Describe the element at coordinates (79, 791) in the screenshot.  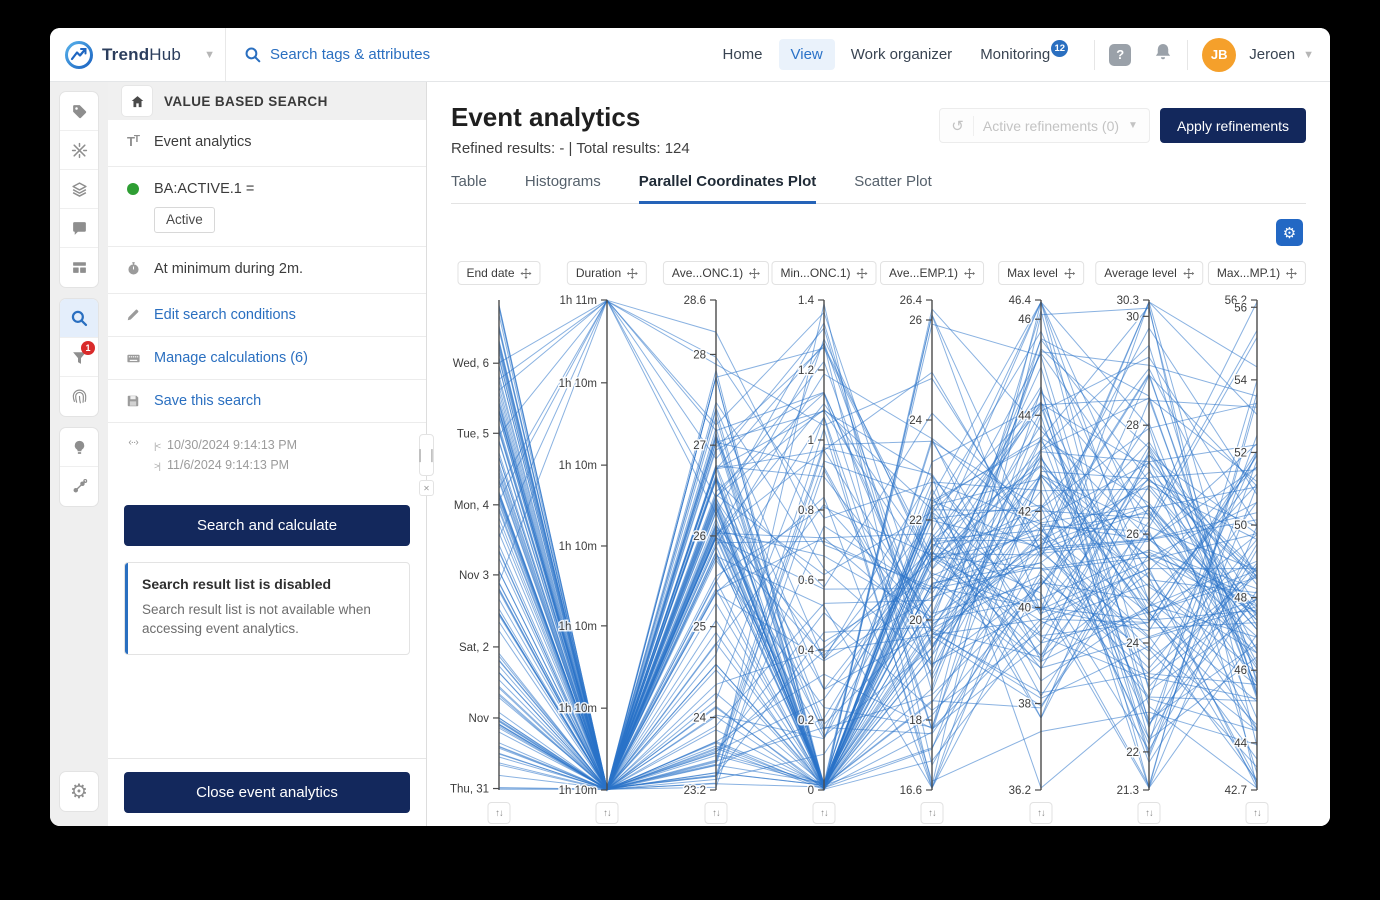
I see `settings-gear-icon: ⚙` at that location.